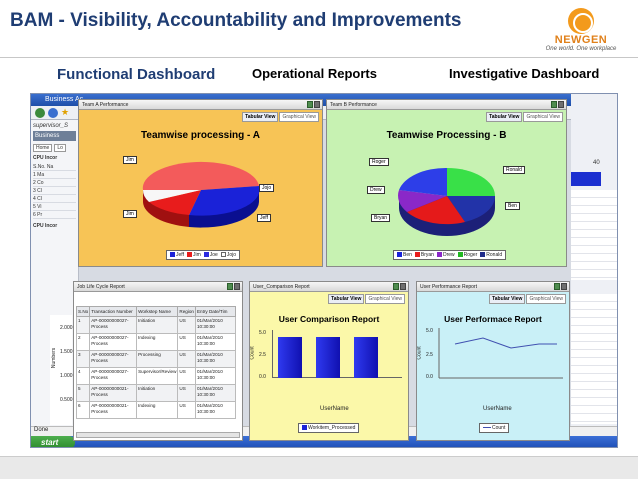 The height and width of the screenshot is (479, 638). I want to click on panel-header-title: Job Life Cycle Report, so click(101, 287).